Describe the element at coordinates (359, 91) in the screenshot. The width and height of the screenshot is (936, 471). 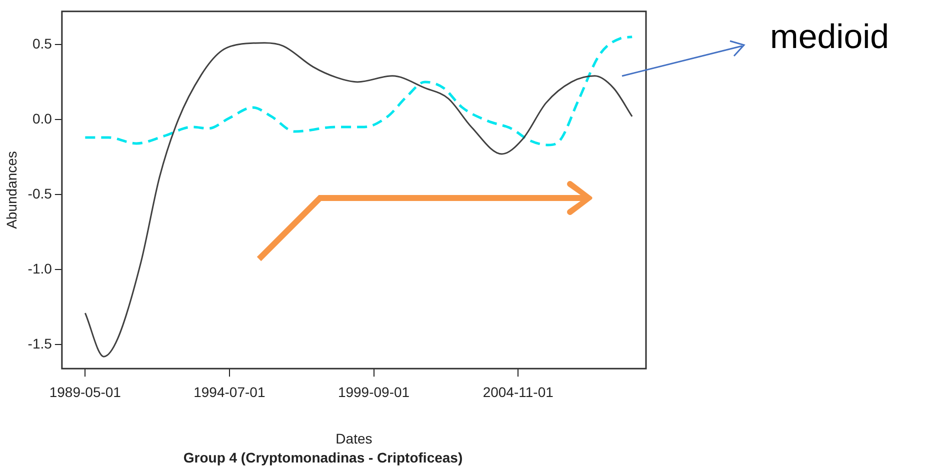
I see `line-series` at that location.